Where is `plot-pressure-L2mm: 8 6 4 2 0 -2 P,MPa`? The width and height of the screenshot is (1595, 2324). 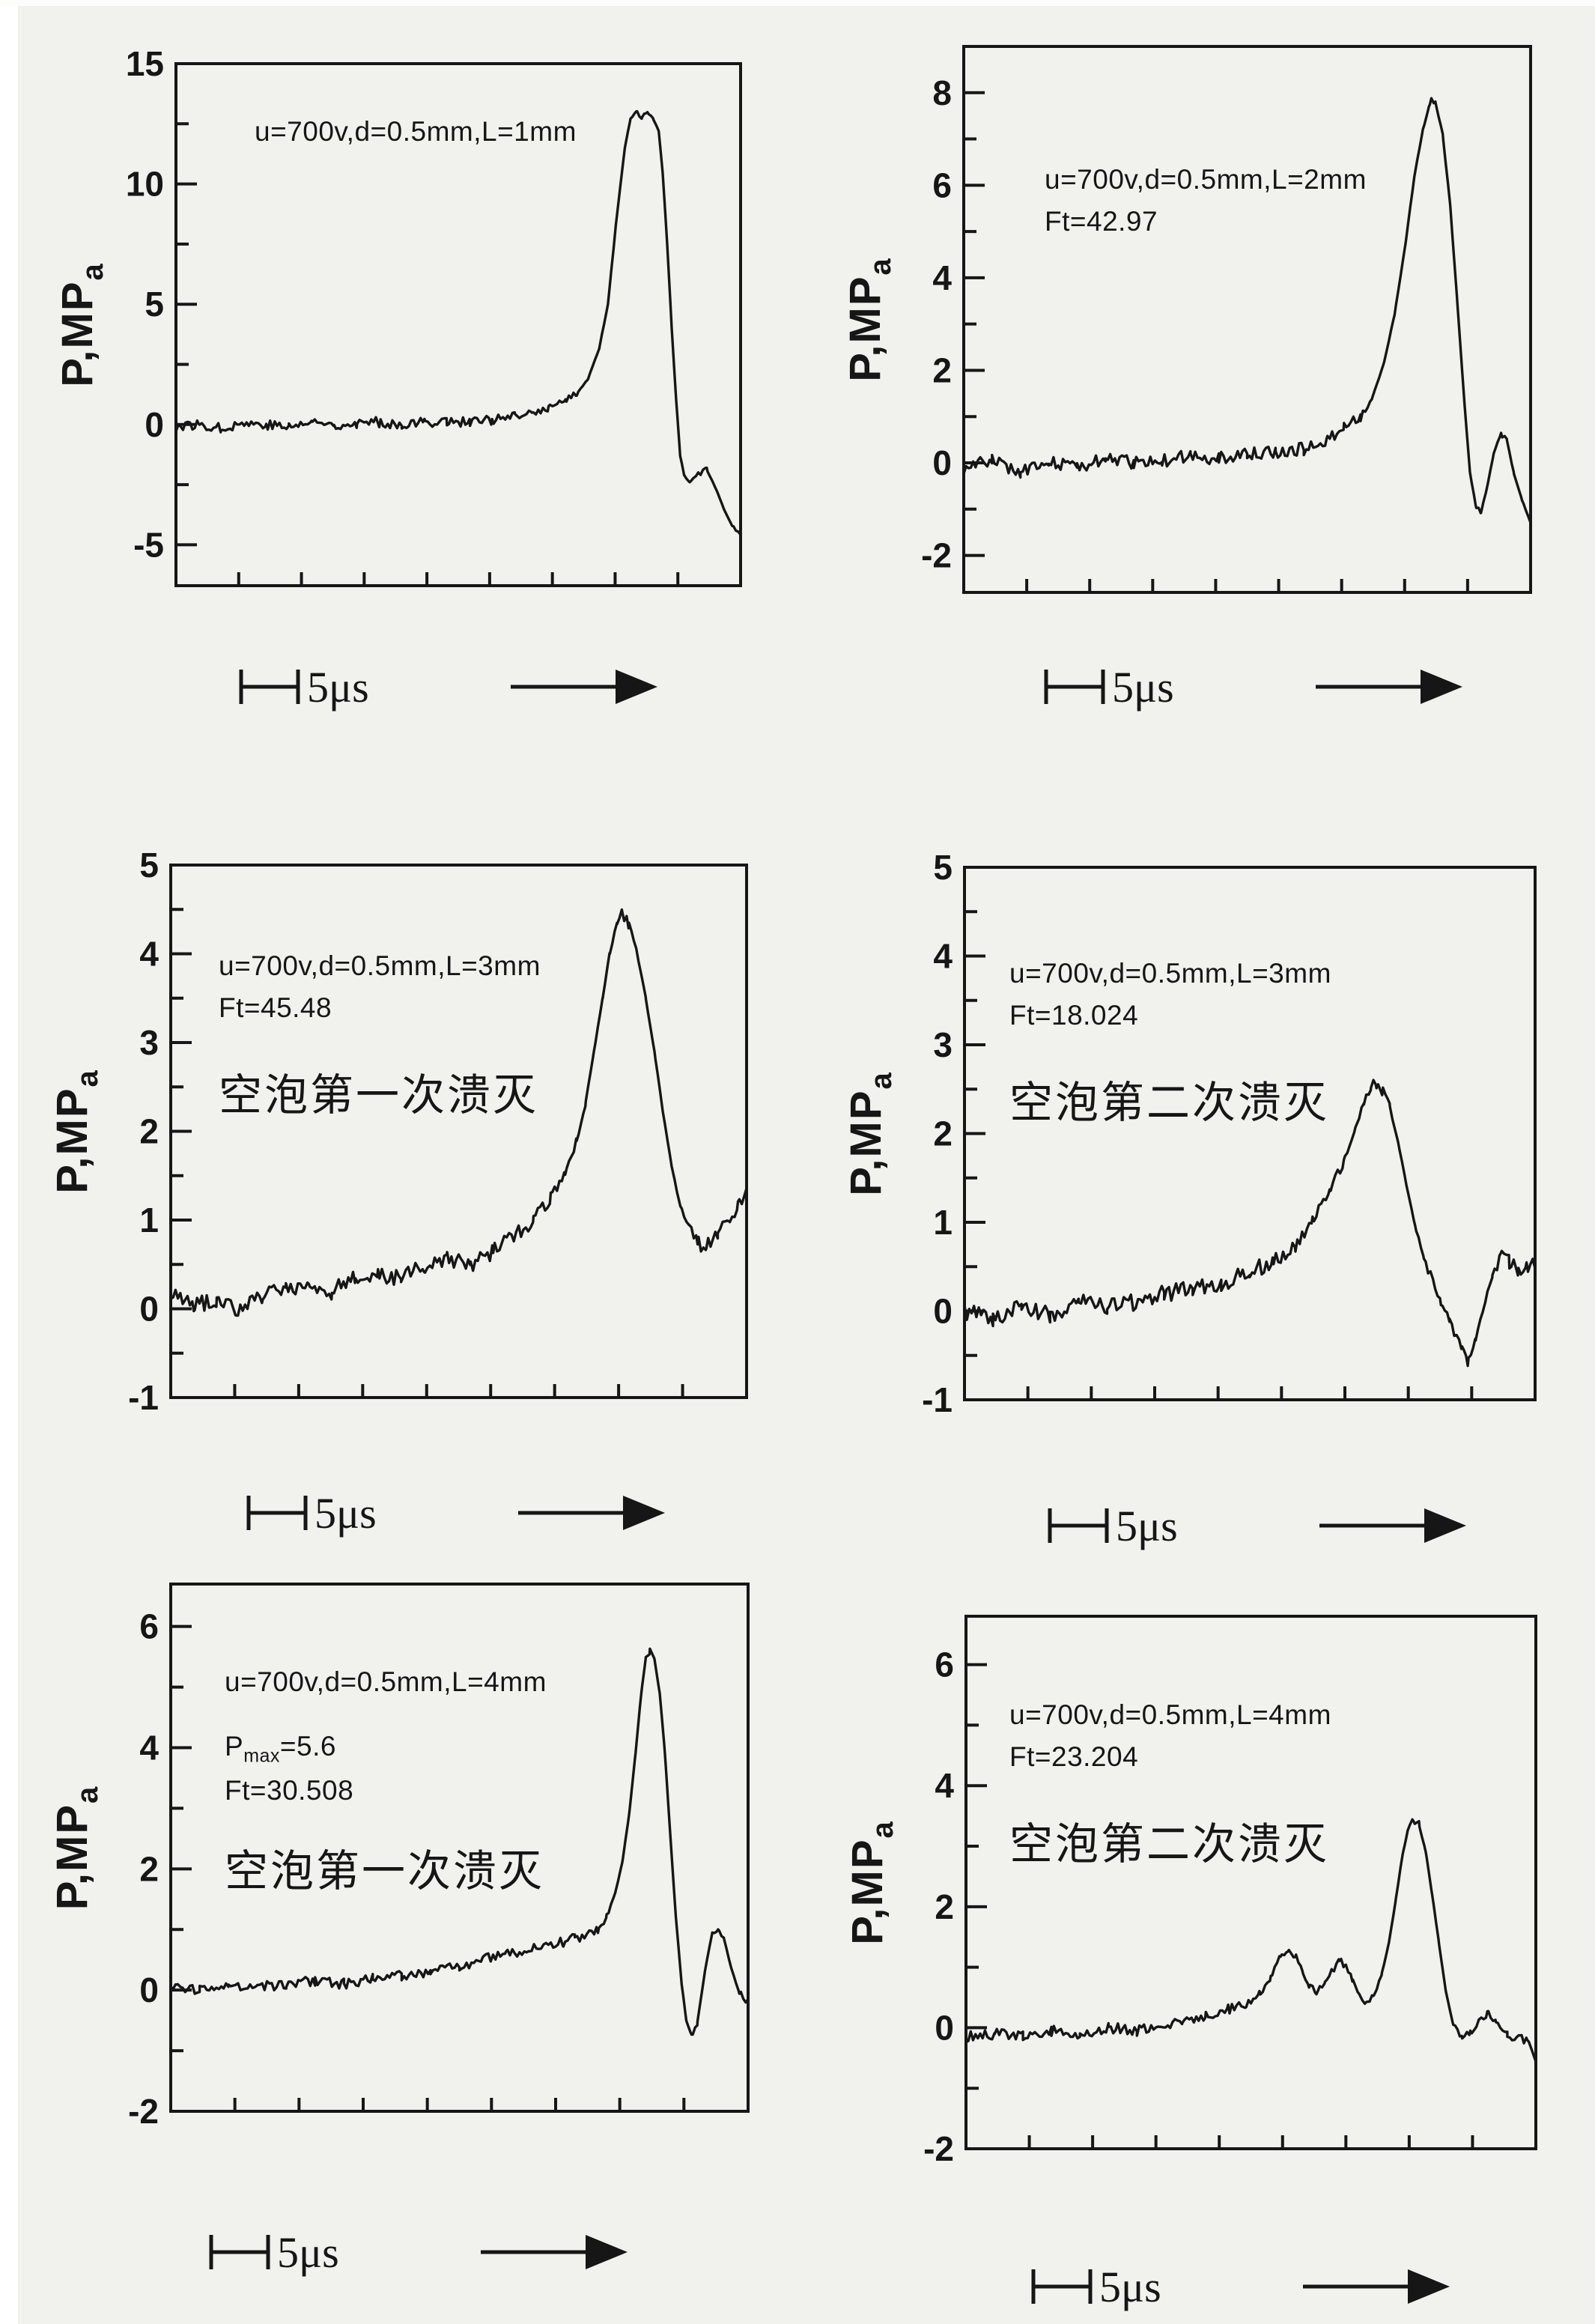 plot-pressure-L2mm: 8 6 4 2 0 -2 P,MPa is located at coordinates (1186, 319).